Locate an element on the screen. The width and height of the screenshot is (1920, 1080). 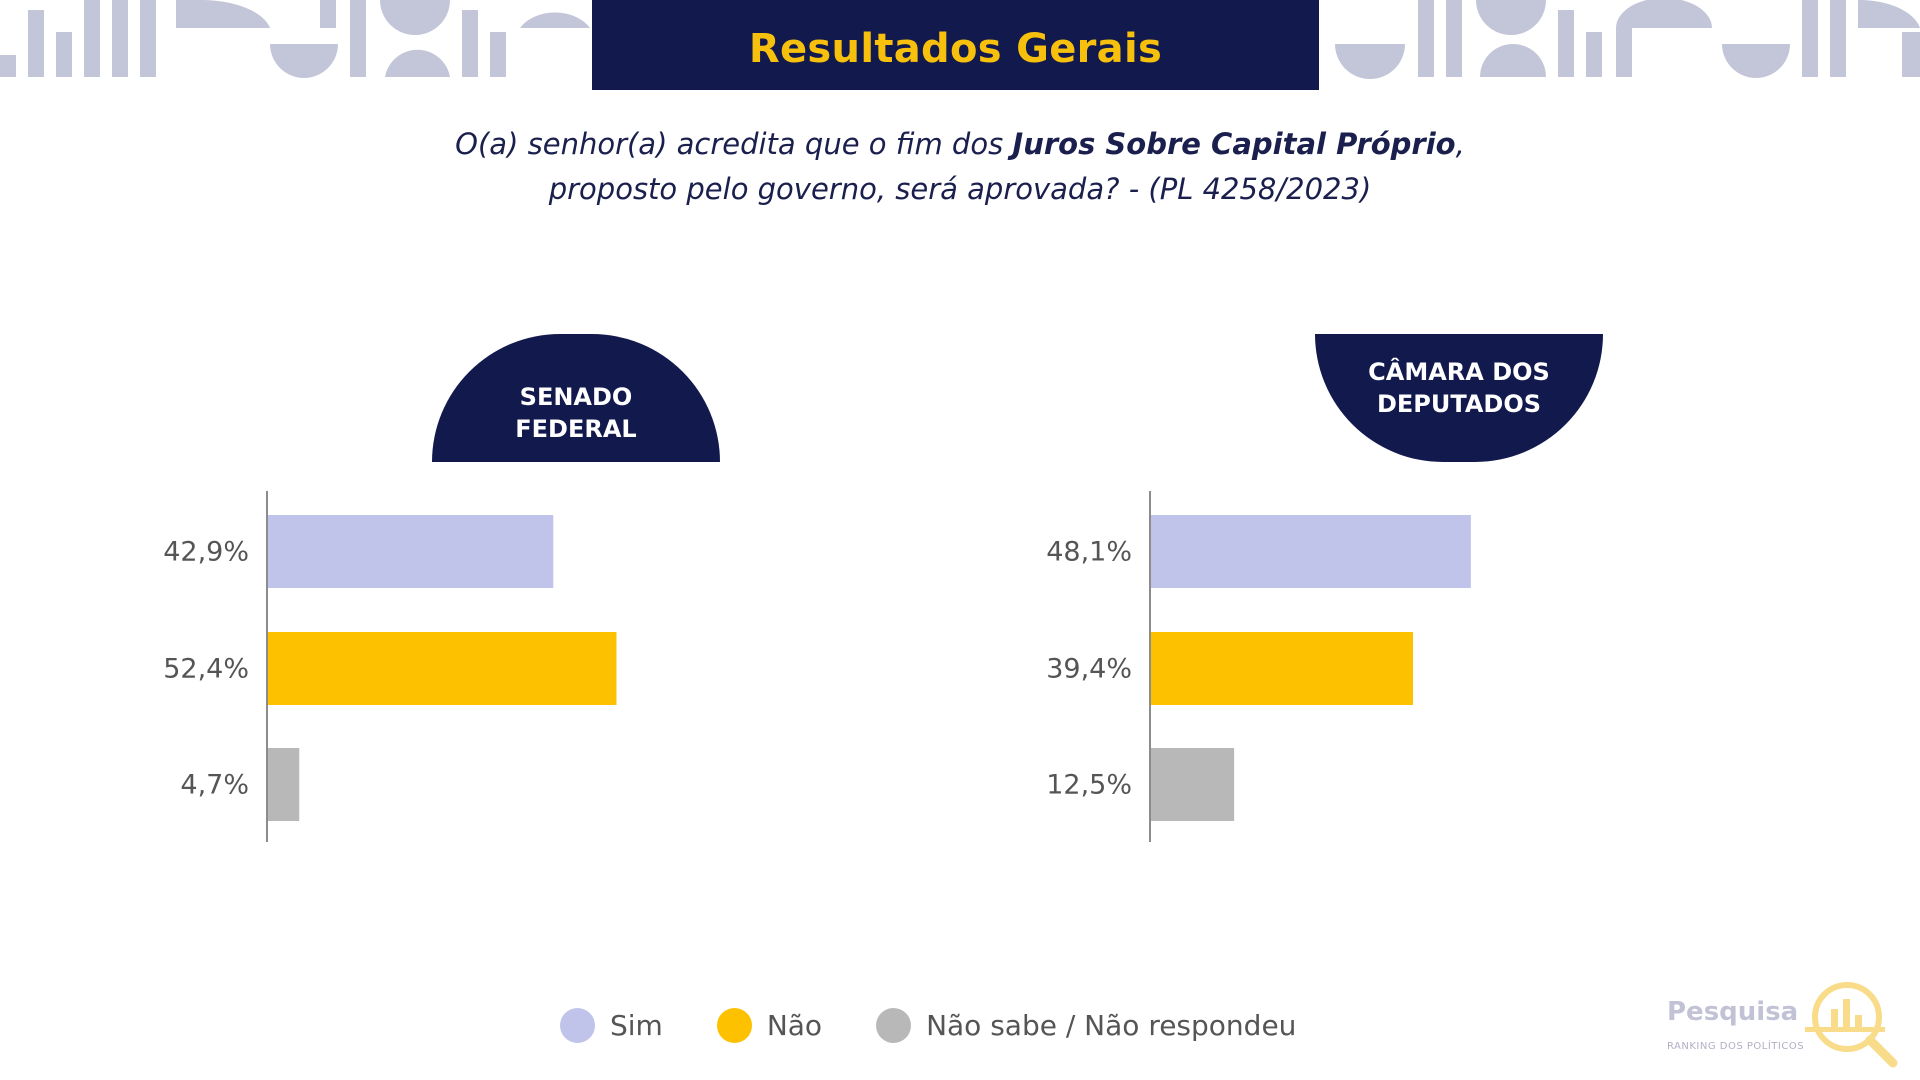
camara-value-label-sim: 48,1% is located at coordinates (1089, 552).